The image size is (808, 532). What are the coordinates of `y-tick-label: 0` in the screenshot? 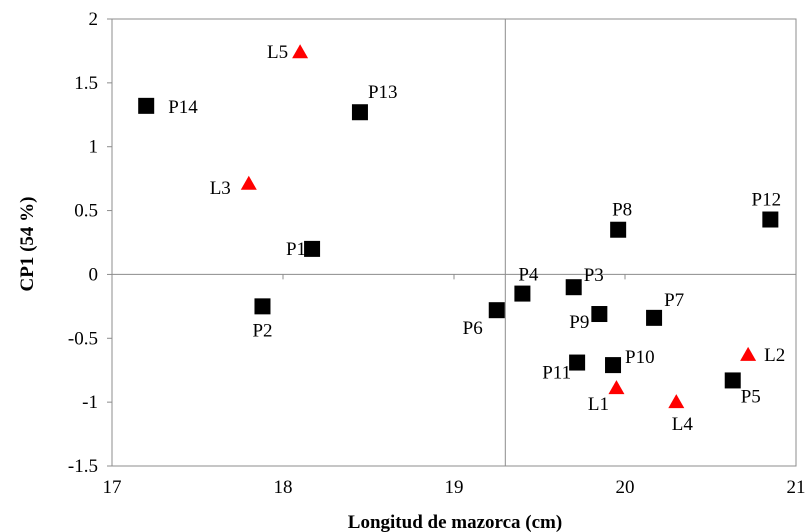 It's located at (94, 274).